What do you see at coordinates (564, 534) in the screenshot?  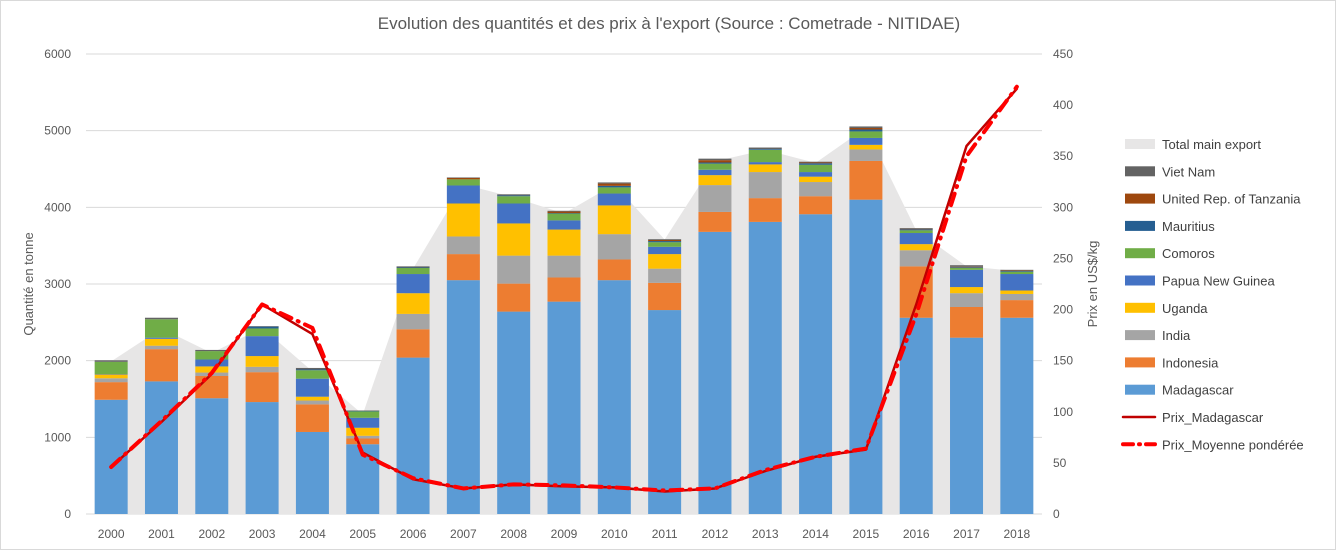 I see `x-tick-label: 2009` at bounding box center [564, 534].